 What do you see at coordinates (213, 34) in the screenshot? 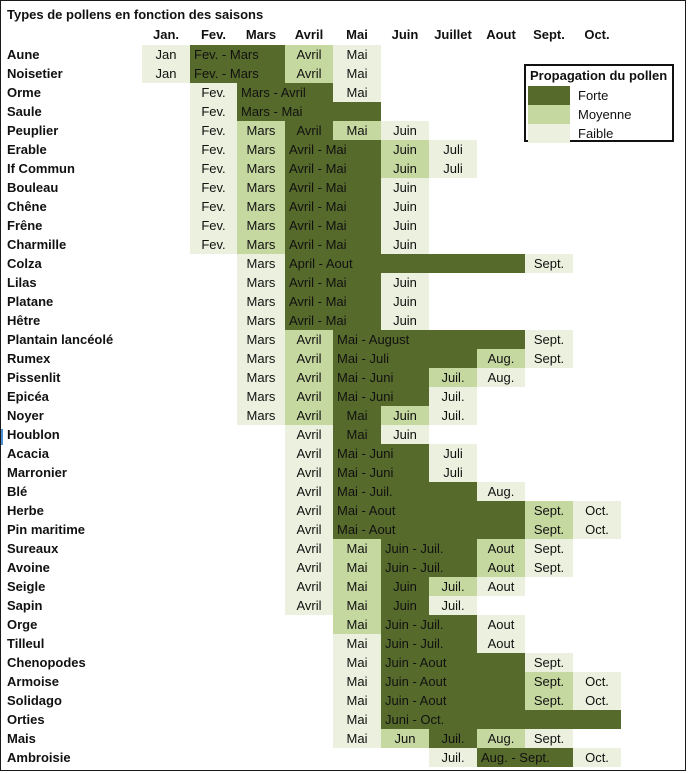
I see `month-header-cell: Fev.` at bounding box center [213, 34].